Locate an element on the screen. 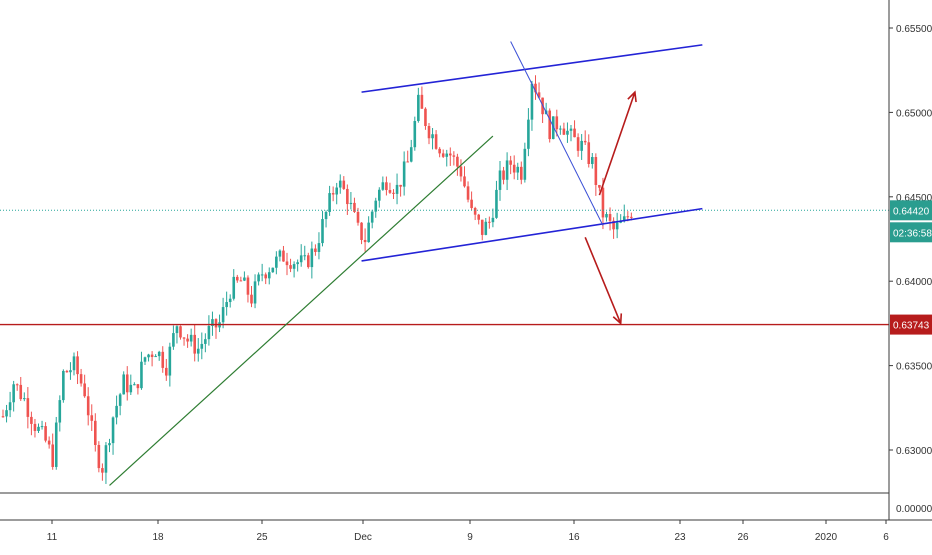 This screenshot has height=555, width=932. x-tick-label: 11 is located at coordinates (52, 537).